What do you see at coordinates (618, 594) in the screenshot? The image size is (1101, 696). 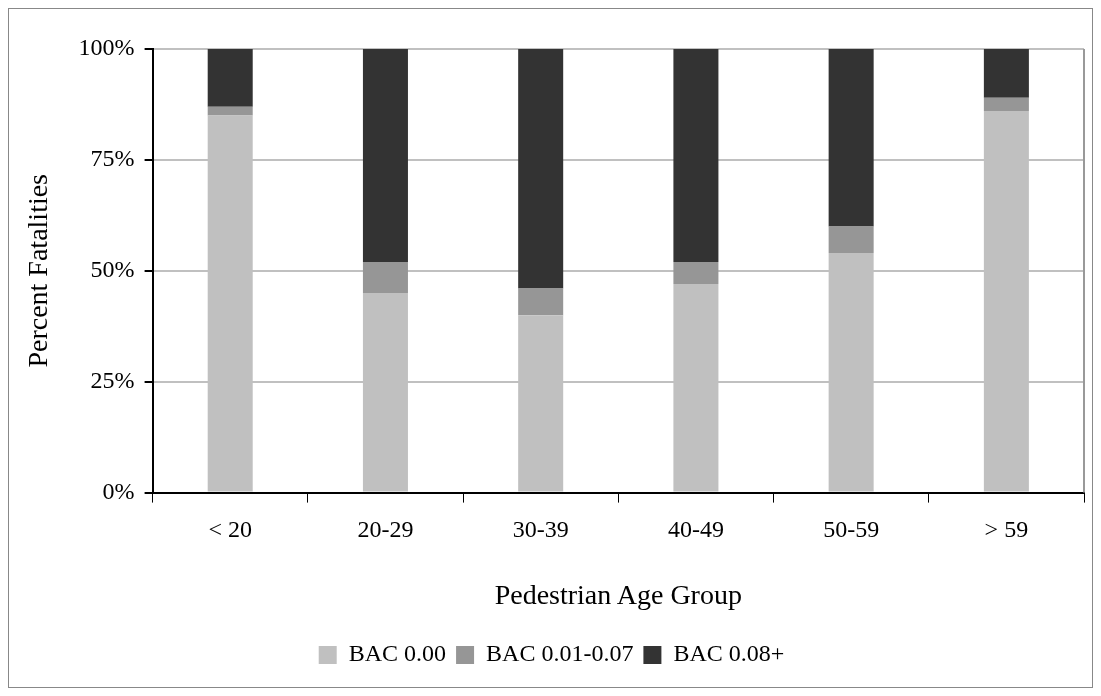 I see `x-axis-title: Pedestrian Age Group` at bounding box center [618, 594].